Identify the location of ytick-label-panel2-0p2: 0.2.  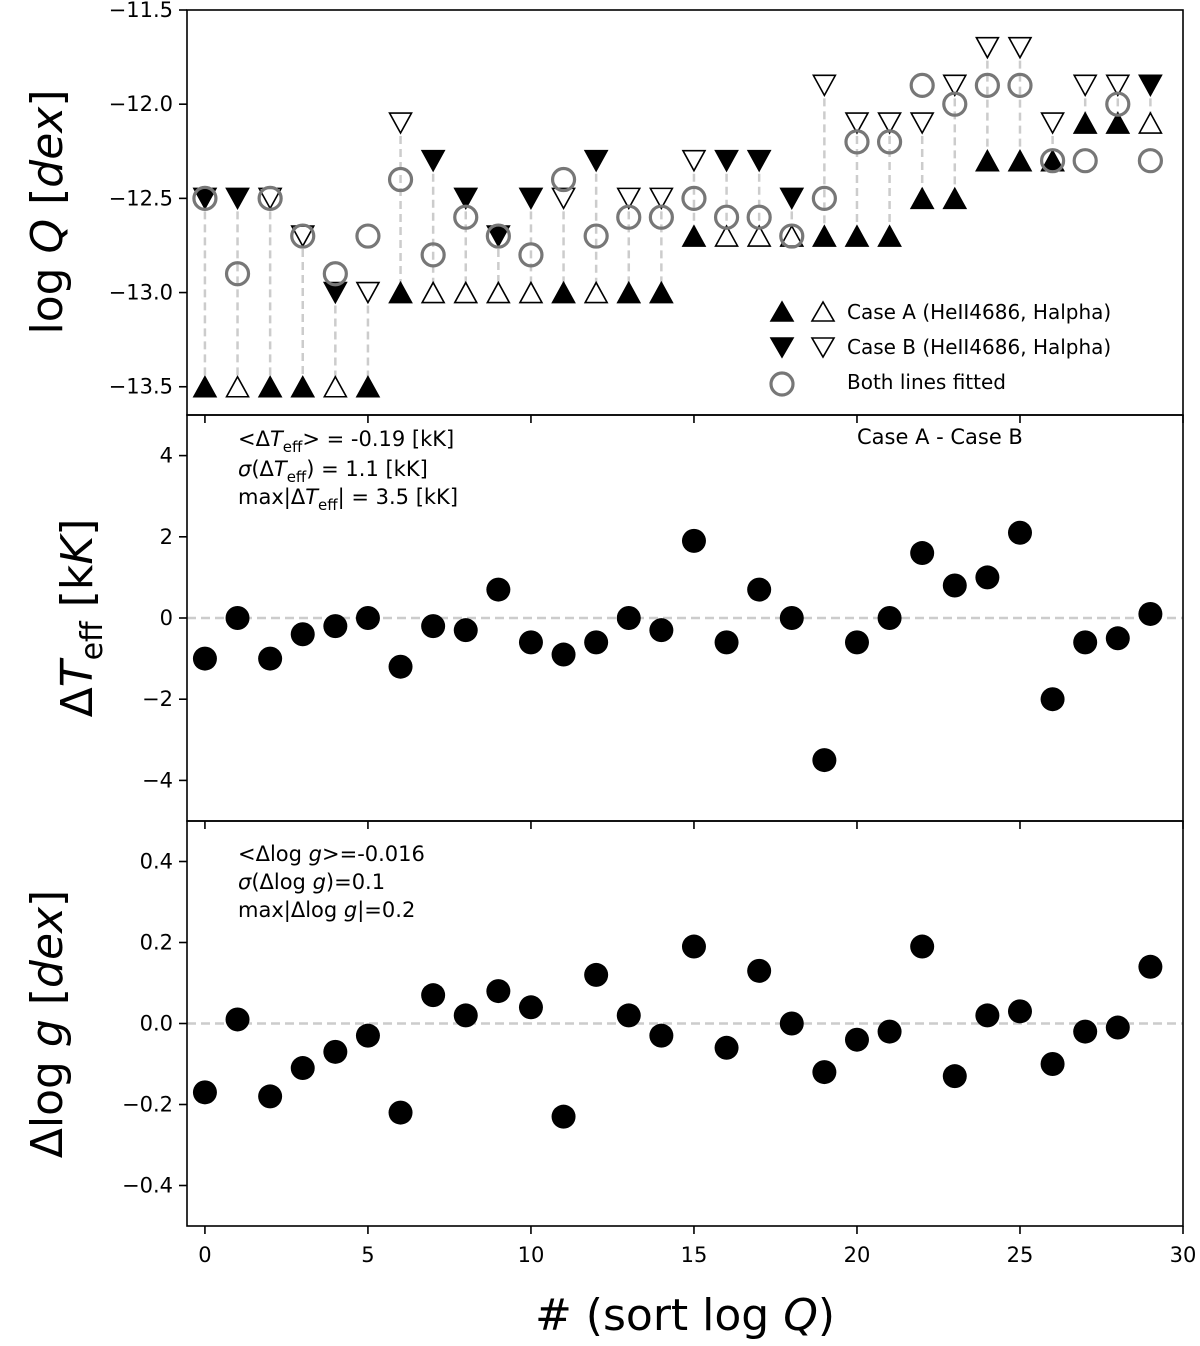
(156, 943).